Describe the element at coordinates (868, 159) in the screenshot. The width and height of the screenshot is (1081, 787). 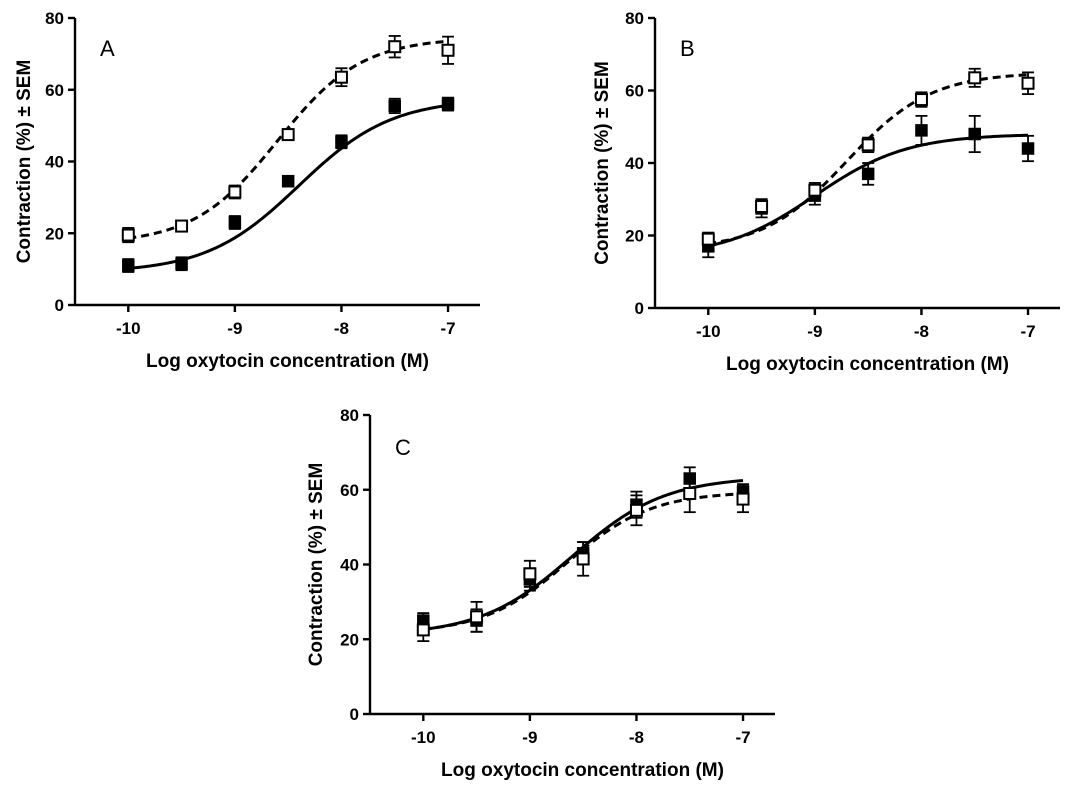
I see `fit-curve-open` at that location.